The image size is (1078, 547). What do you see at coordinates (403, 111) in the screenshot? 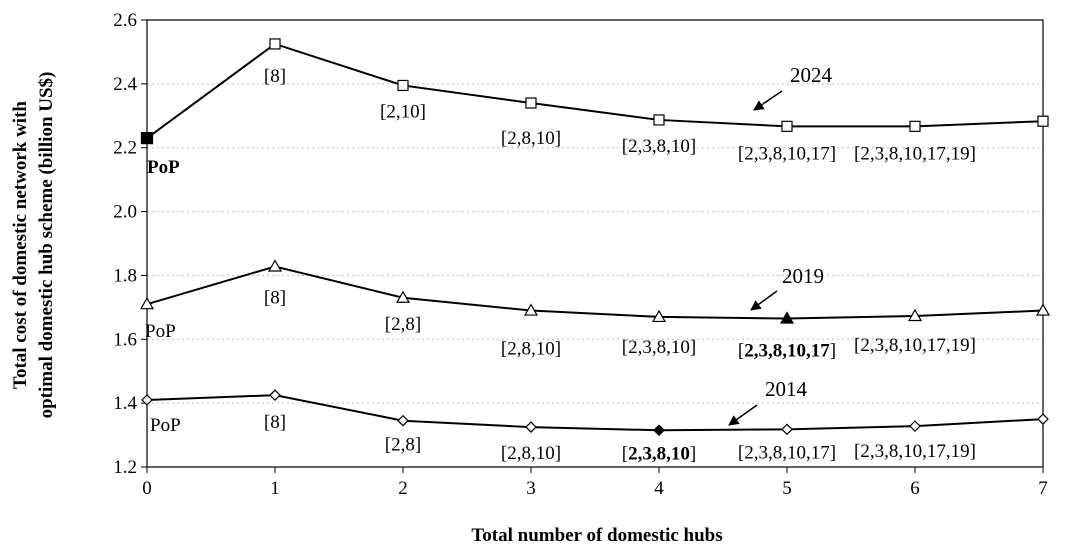
I see `point-label-2024: [2,10]` at bounding box center [403, 111].